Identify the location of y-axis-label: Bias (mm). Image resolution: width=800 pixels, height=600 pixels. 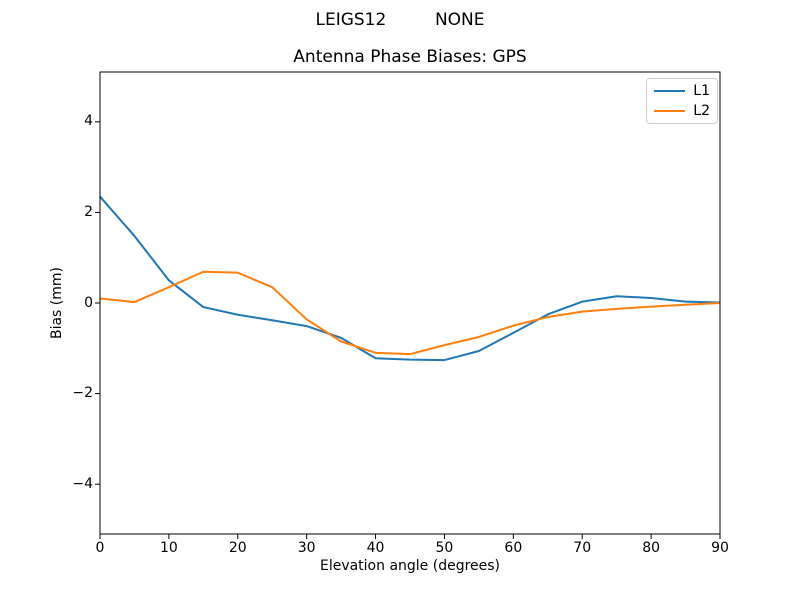
(57, 303).